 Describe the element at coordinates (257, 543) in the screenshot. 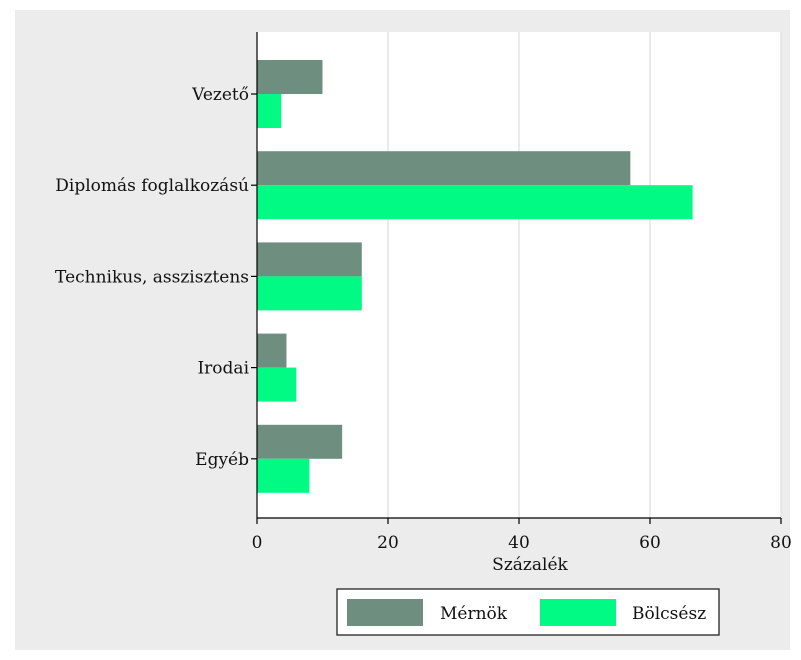

I see `x-tick-label: 0` at that location.